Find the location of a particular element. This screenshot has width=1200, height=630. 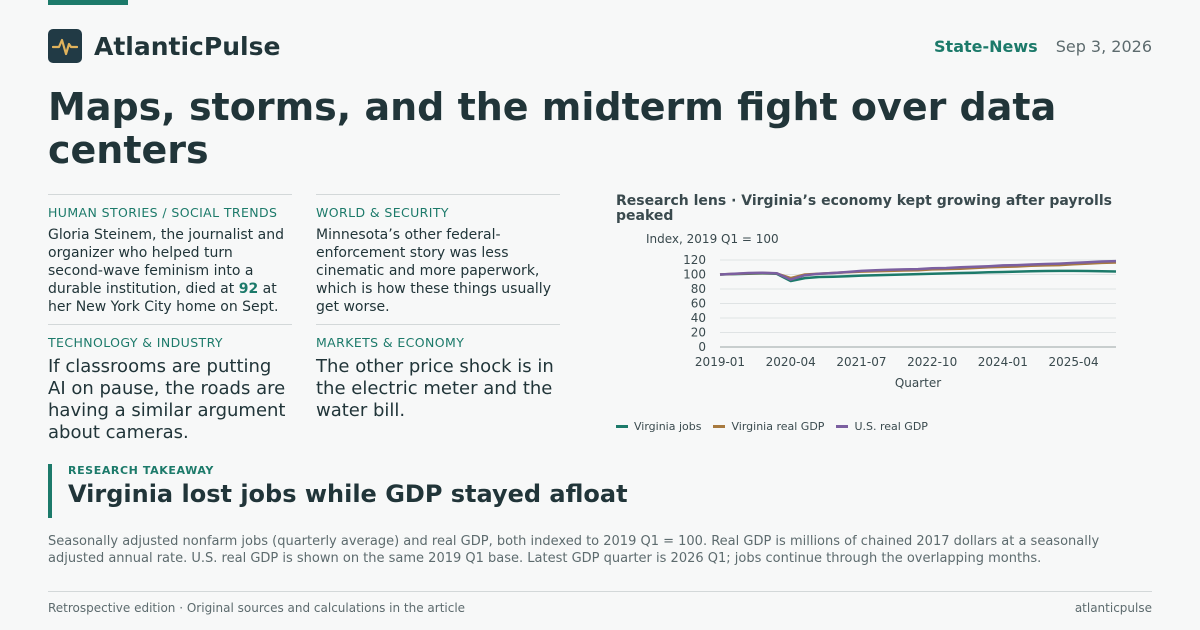

x-tick-label: 2024-01 is located at coordinates (1003, 362).